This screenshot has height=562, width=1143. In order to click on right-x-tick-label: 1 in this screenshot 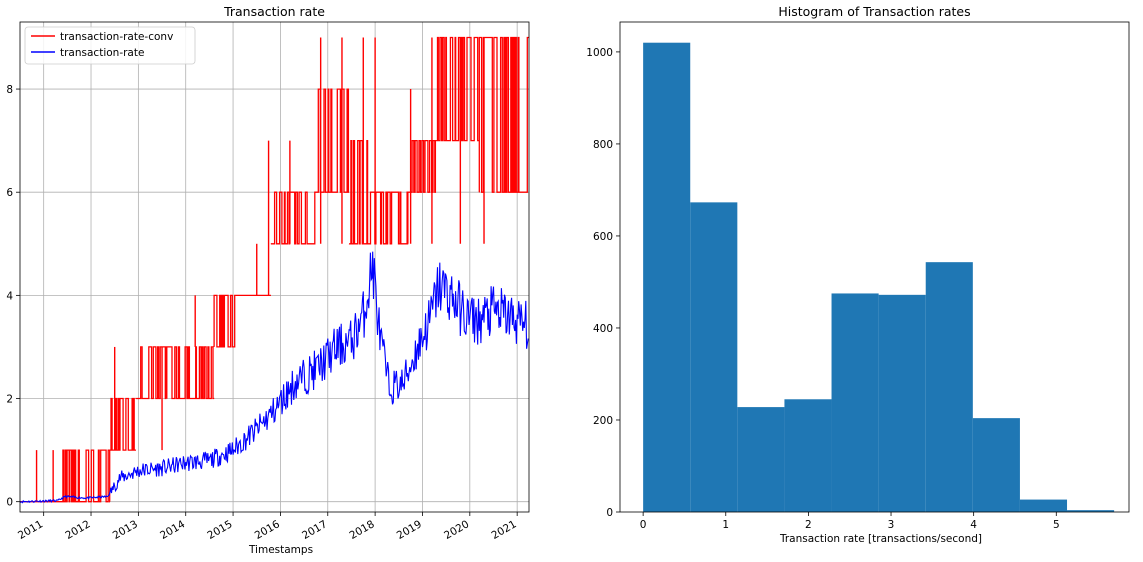, I will do `click(725, 525)`.